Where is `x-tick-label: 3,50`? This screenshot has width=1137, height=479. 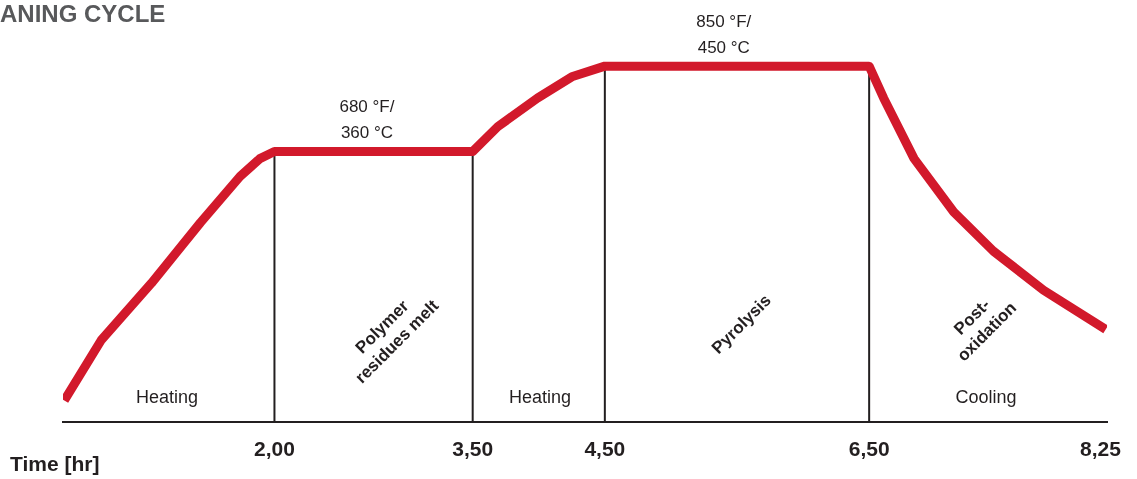 x-tick-label: 3,50 is located at coordinates (473, 449).